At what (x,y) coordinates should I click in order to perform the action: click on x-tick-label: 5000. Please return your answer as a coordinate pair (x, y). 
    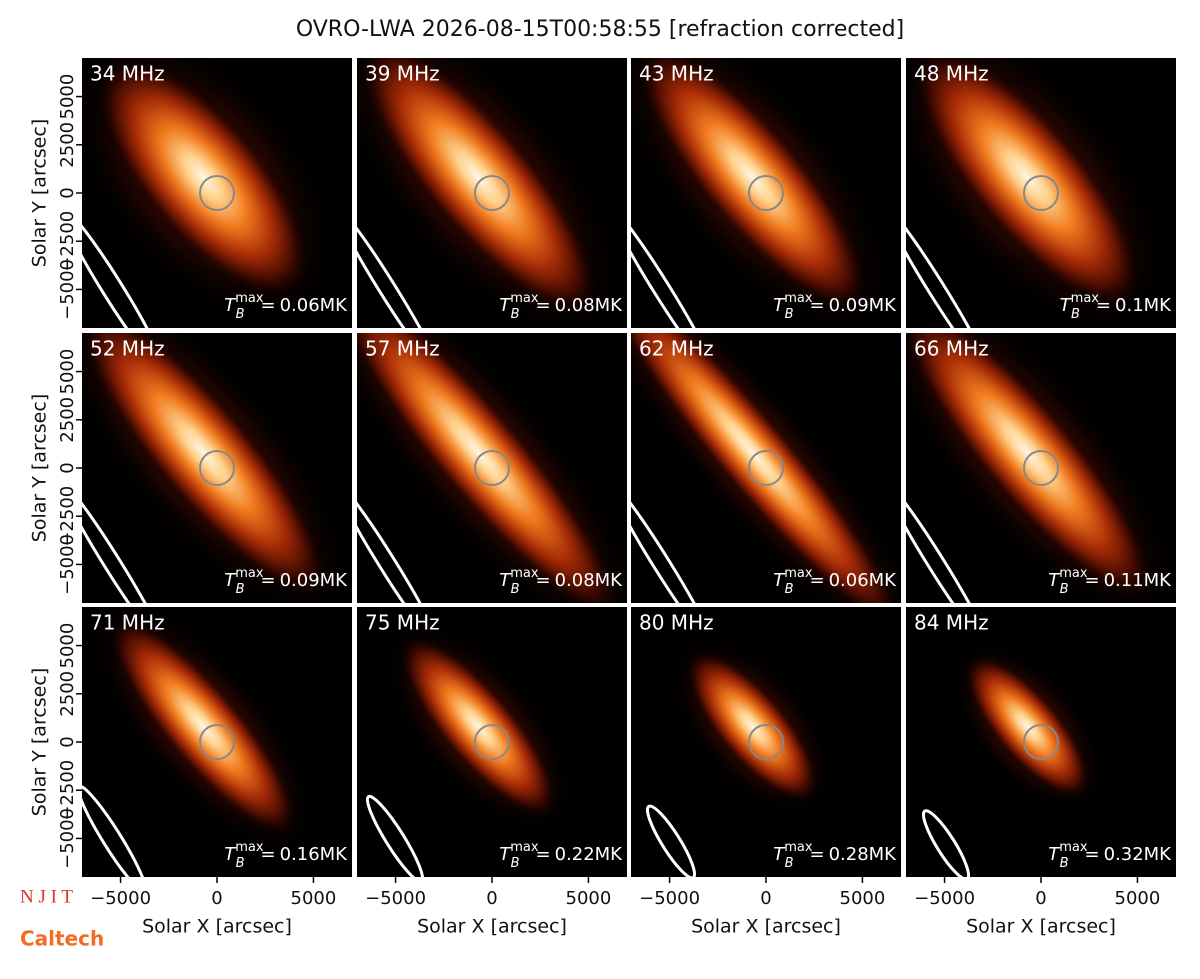
    Looking at the image, I should click on (863, 898).